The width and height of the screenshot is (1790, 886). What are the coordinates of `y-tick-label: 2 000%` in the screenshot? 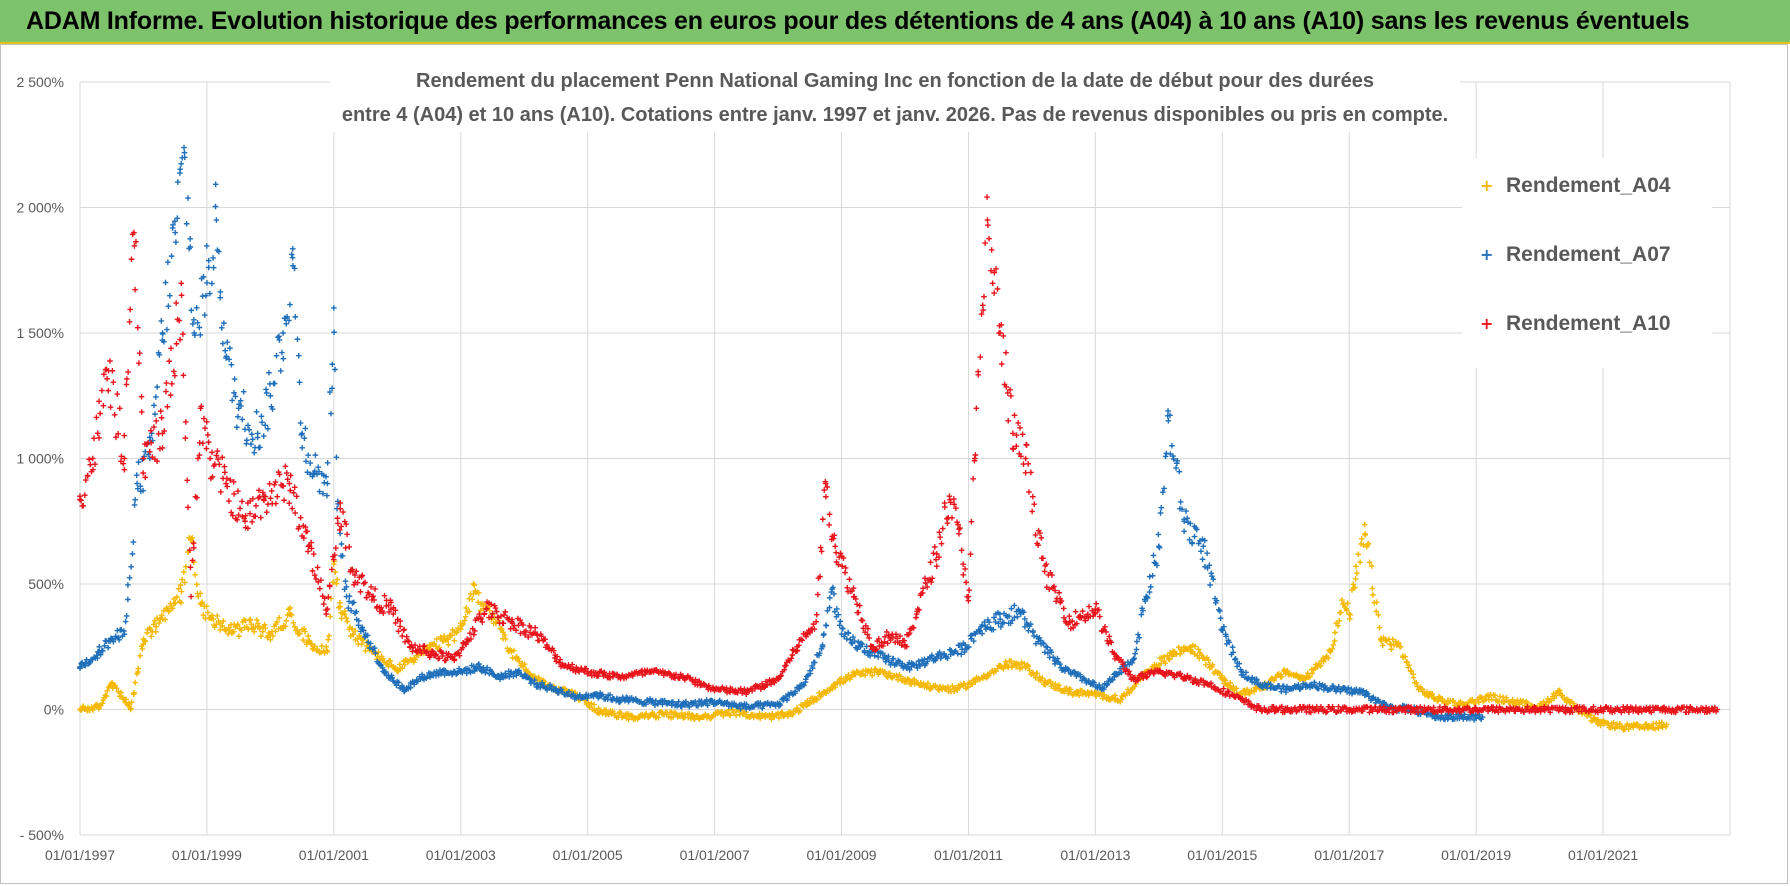 It's located at (40, 208).